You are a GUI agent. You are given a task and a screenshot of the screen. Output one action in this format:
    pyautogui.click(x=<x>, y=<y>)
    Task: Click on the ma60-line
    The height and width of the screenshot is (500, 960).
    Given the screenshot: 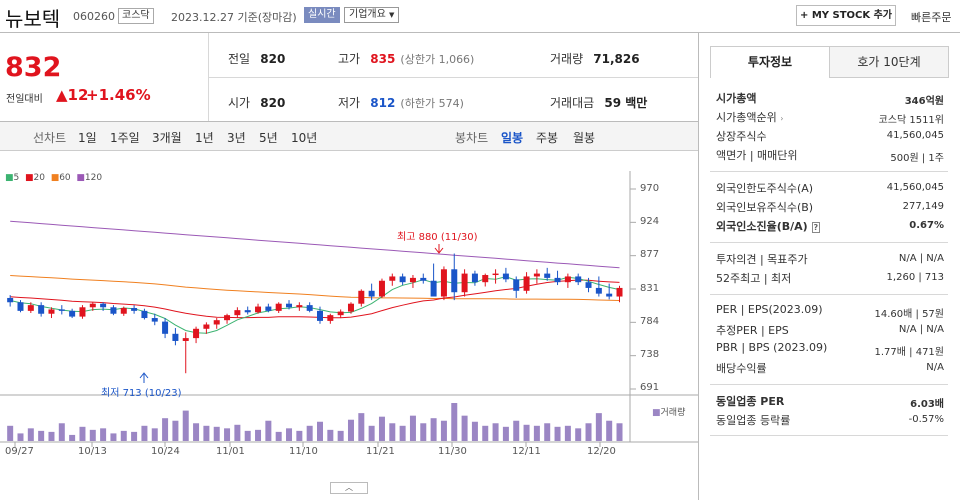 What is the action you would take?
    pyautogui.click(x=315, y=288)
    